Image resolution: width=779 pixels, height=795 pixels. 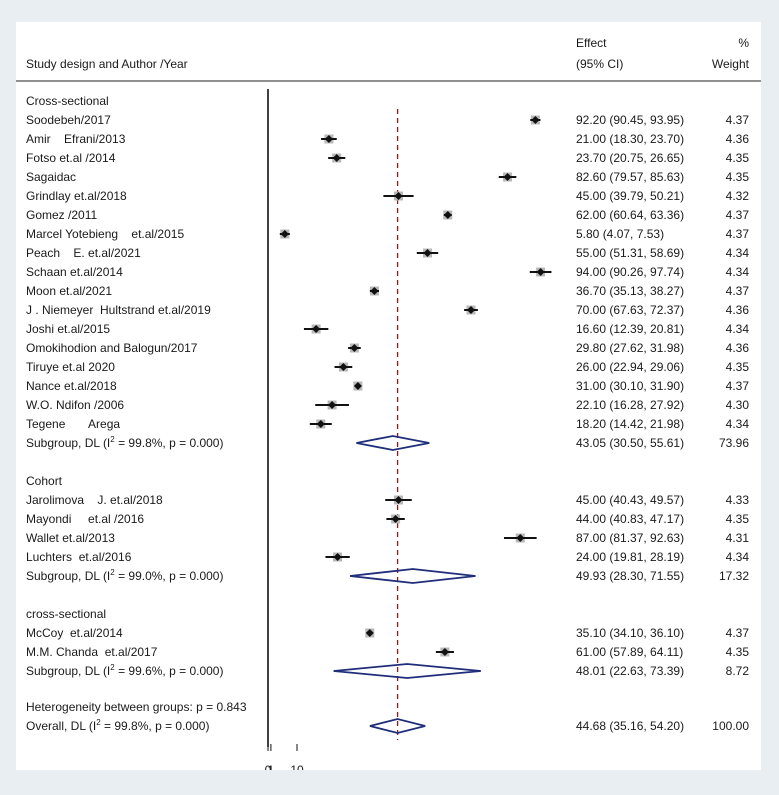 What do you see at coordinates (118, 310) in the screenshot?
I see `study-label: J . Niemeyer Hultstrand et.al/2019` at bounding box center [118, 310].